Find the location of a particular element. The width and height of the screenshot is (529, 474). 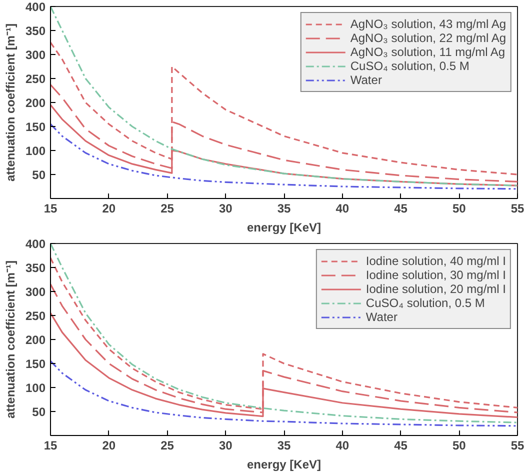

legend-label: Iodine solution, 20 mg/ml I is located at coordinates (436, 289).